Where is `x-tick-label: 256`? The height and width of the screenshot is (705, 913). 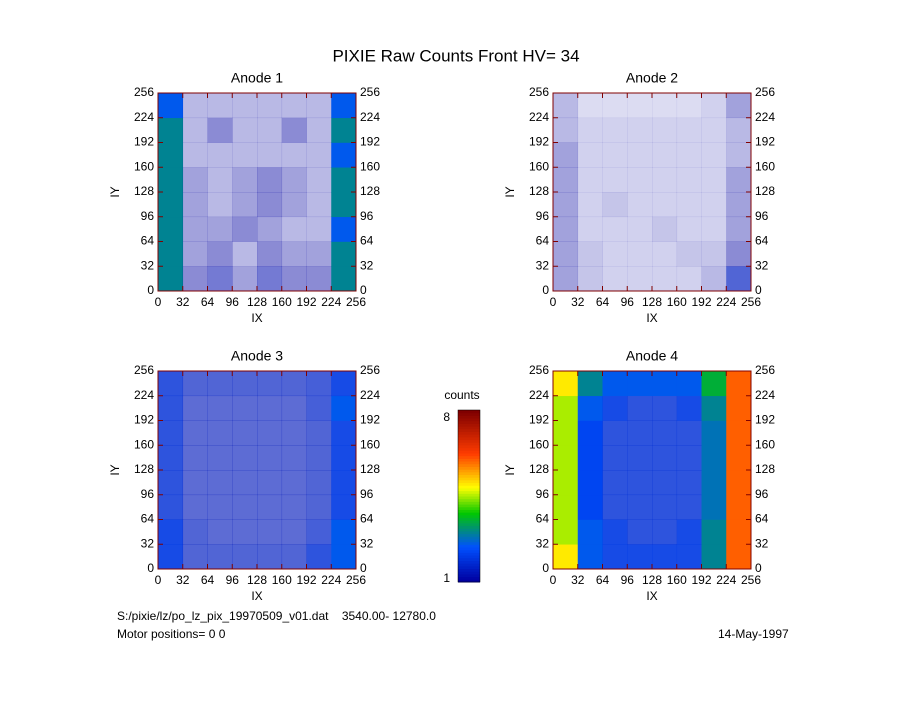
x-tick-label: 256 is located at coordinates (356, 580).